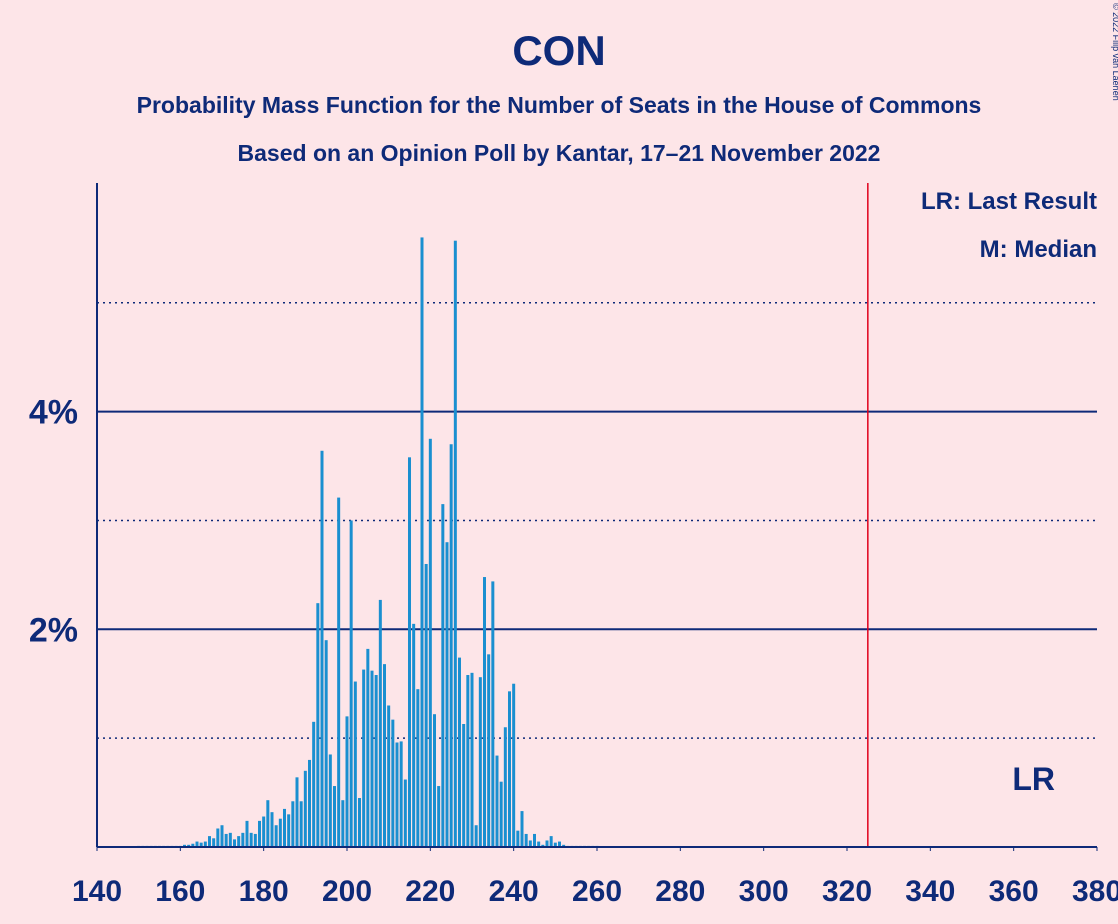  What do you see at coordinates (430, 891) in the screenshot?
I see `x-tick-label: 220` at bounding box center [430, 891].